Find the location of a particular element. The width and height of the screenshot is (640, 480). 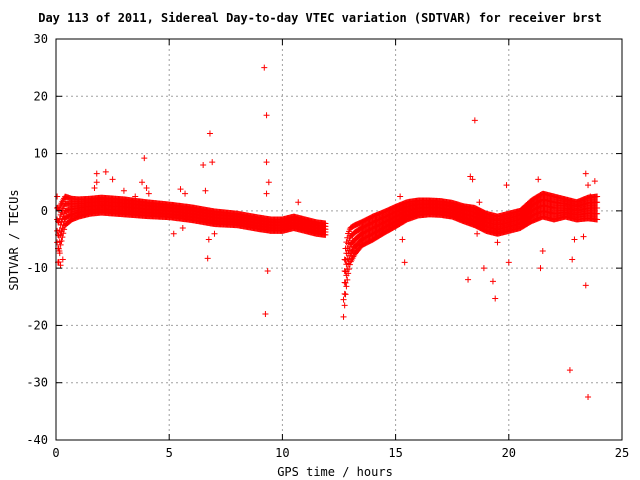

y-tick-label: 0 is located at coordinates (44, 211).